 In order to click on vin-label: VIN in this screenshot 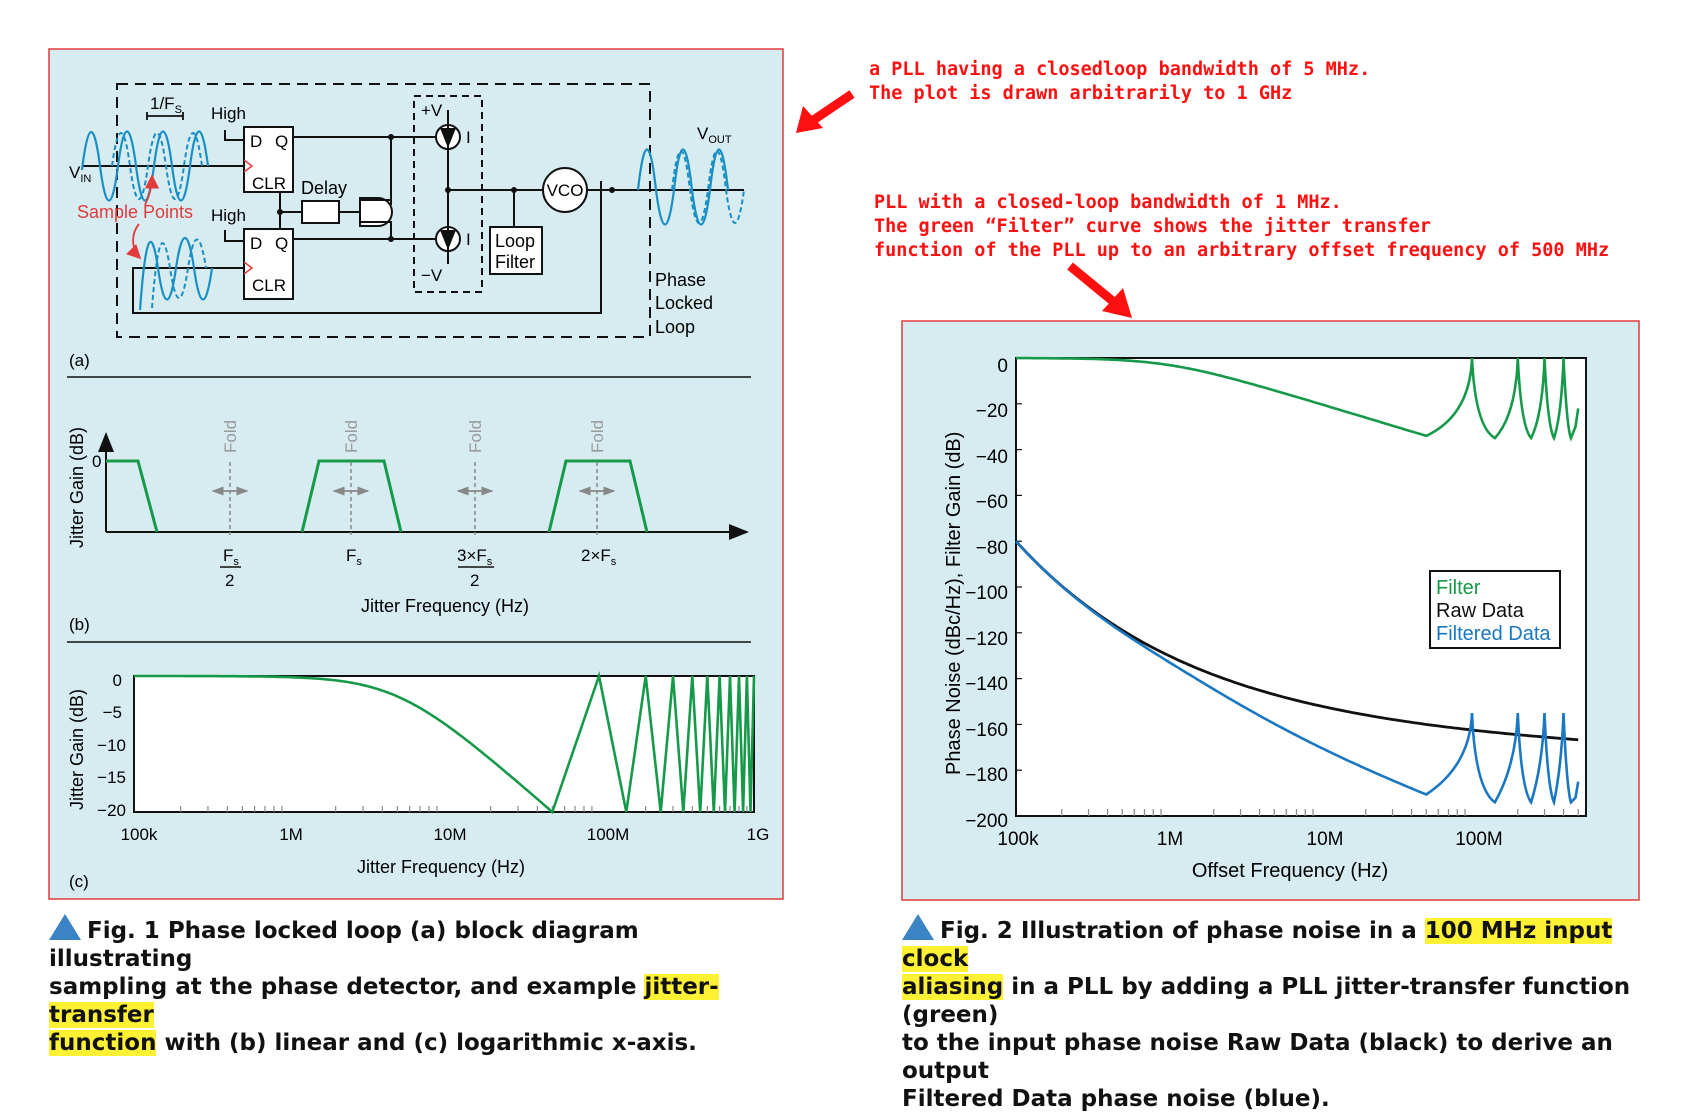, I will do `click(80, 174)`.